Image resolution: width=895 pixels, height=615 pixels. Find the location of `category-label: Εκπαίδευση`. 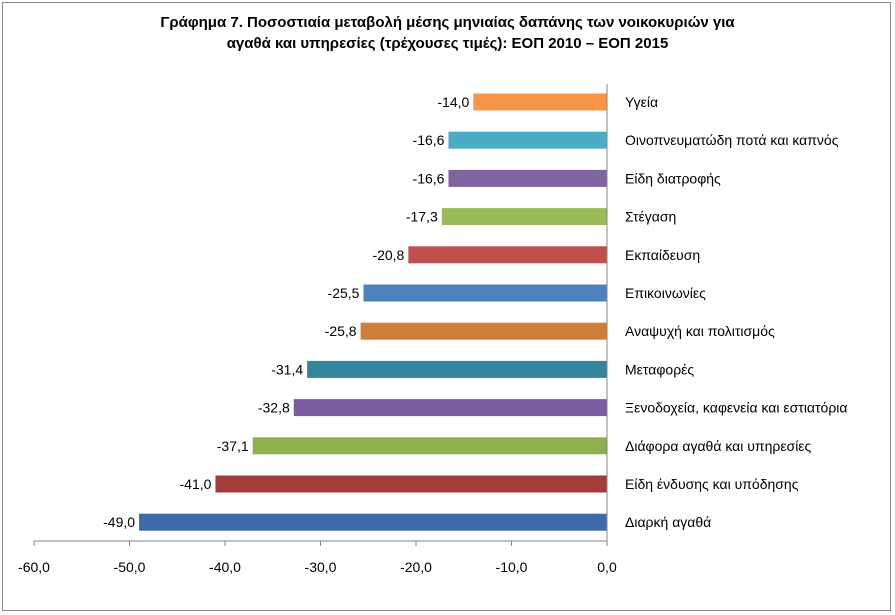

category-label: Εκπαίδευση is located at coordinates (662, 255).